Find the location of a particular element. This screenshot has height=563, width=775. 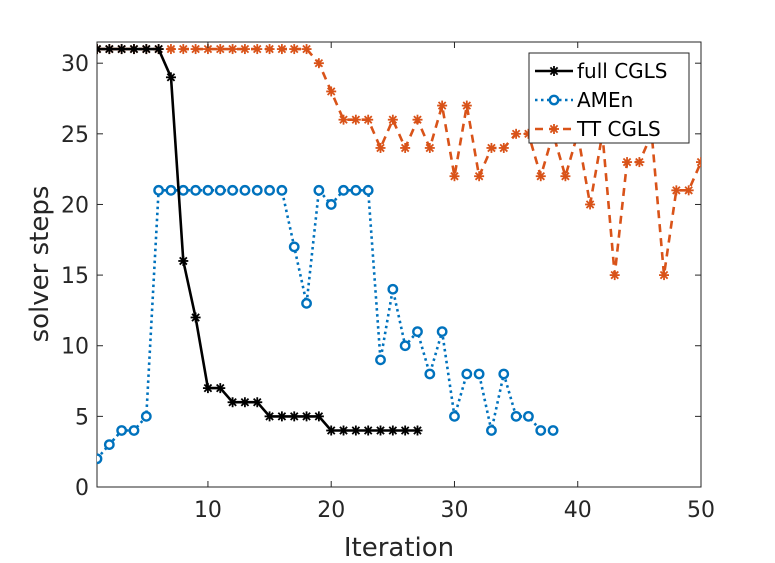

y-tick-label: 30 is located at coordinates (75, 64).